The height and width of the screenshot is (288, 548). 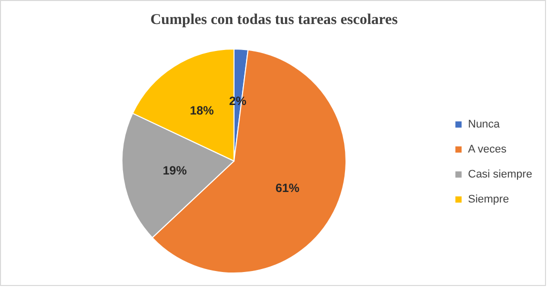 I want to click on data-label: 19%, so click(x=175, y=170).